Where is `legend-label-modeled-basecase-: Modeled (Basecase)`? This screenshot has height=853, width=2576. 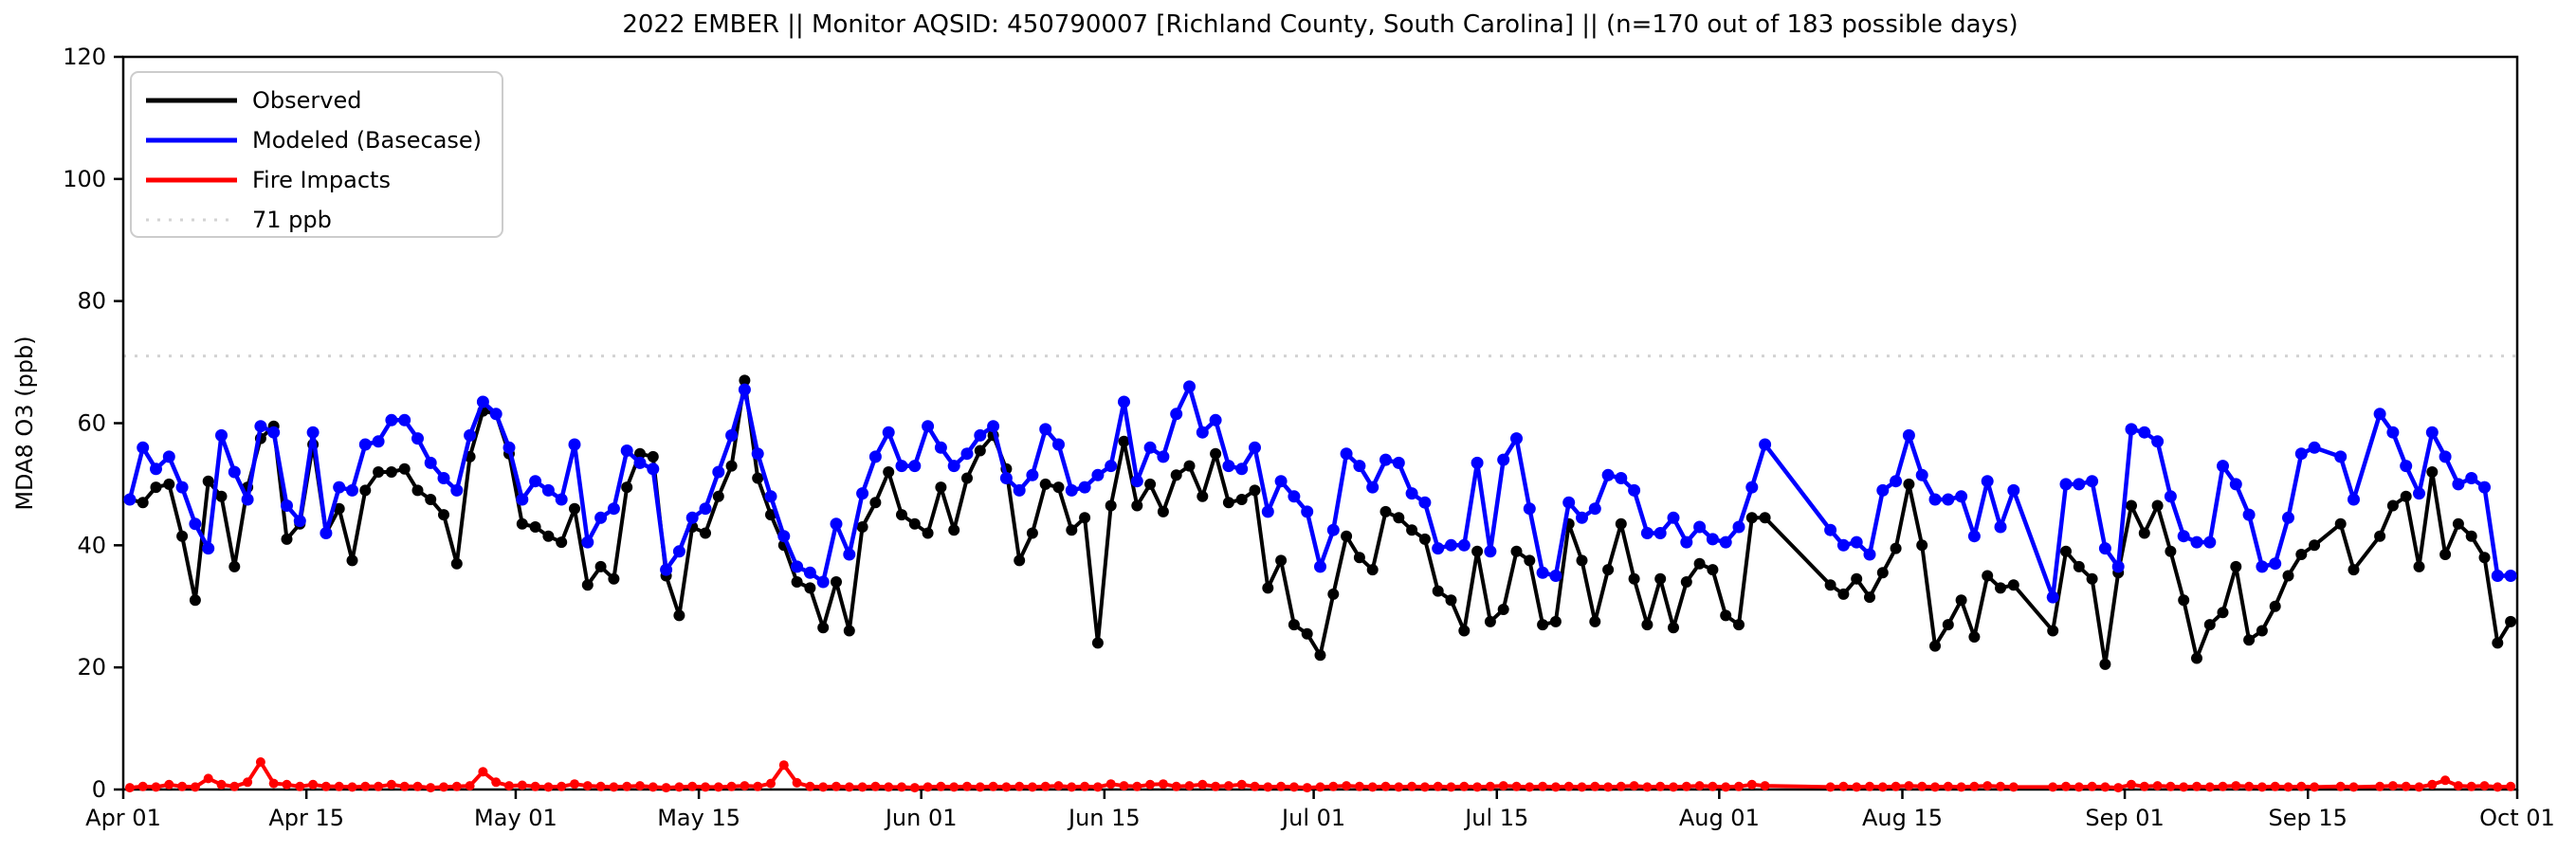 legend-label-modeled-basecase-: Modeled (Basecase) is located at coordinates (367, 140).